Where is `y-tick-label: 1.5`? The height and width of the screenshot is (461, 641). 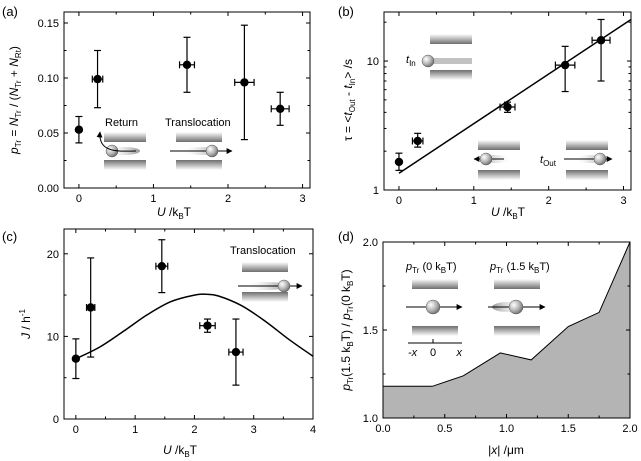 y-tick-label: 1.5 is located at coordinates (370, 331).